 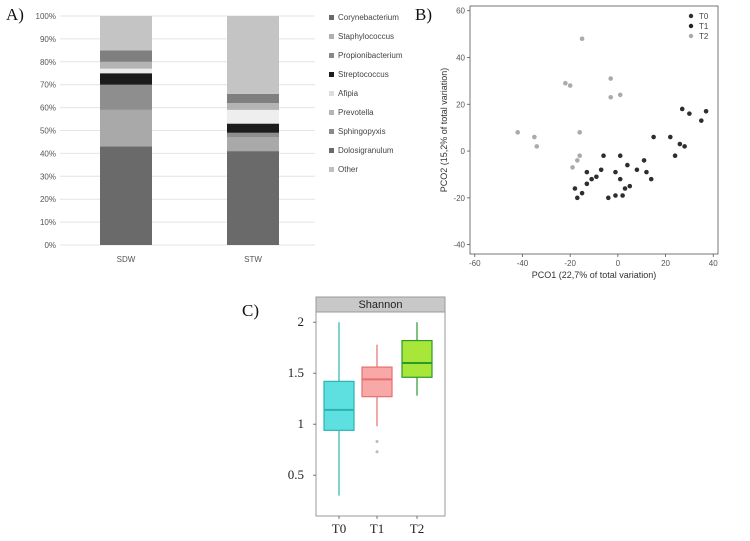 I want to click on scatter-legend-marker, so click(x=691, y=26).